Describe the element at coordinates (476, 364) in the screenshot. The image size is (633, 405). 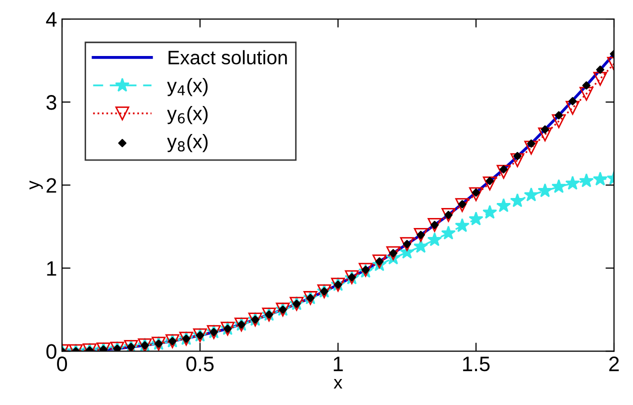
I see `x-tick-label: 1.5` at that location.